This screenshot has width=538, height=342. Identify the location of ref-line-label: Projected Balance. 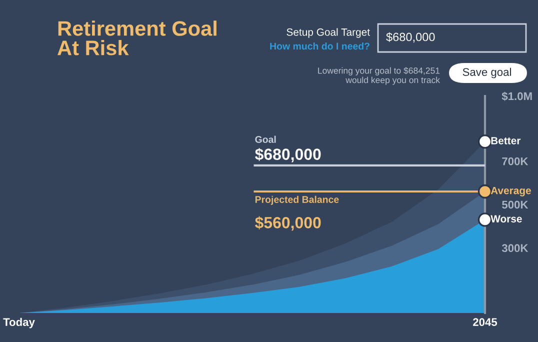
(297, 200).